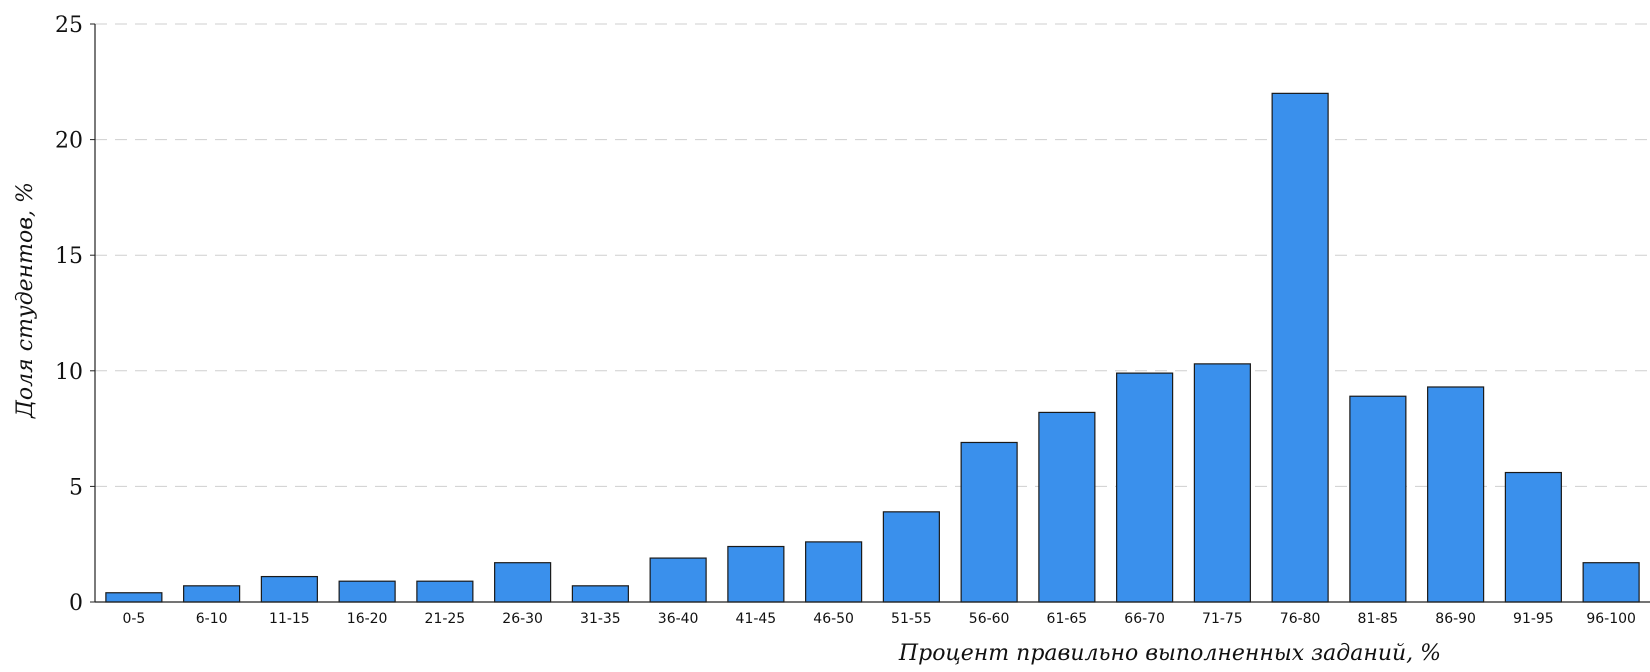  Describe the element at coordinates (600, 619) in the screenshot. I see `x-tick-label: 31-35` at that location.